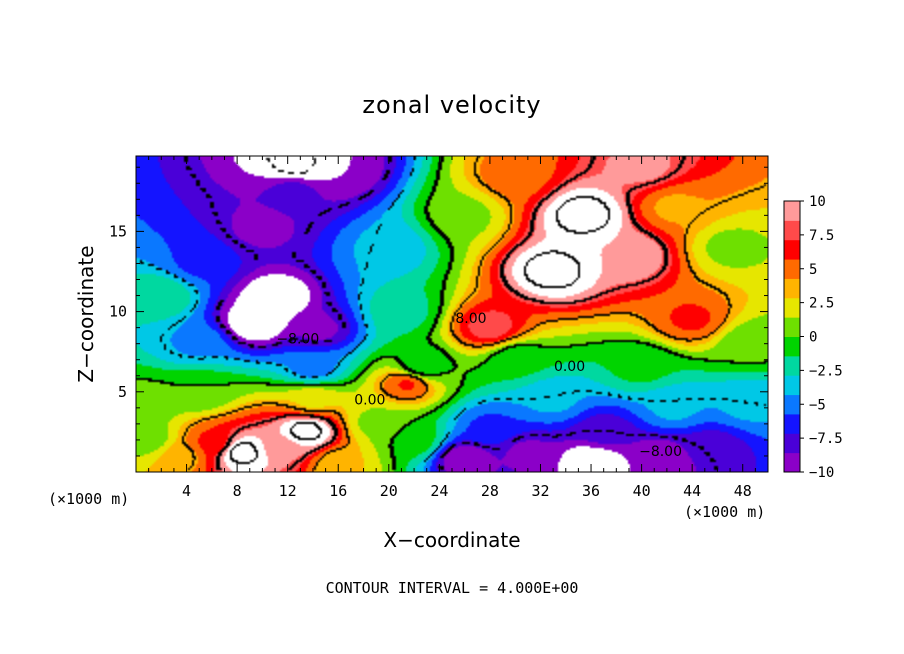 This screenshot has height=654, width=904. What do you see at coordinates (826, 439) in the screenshot?
I see `colorbar-label: −7.5` at bounding box center [826, 439].